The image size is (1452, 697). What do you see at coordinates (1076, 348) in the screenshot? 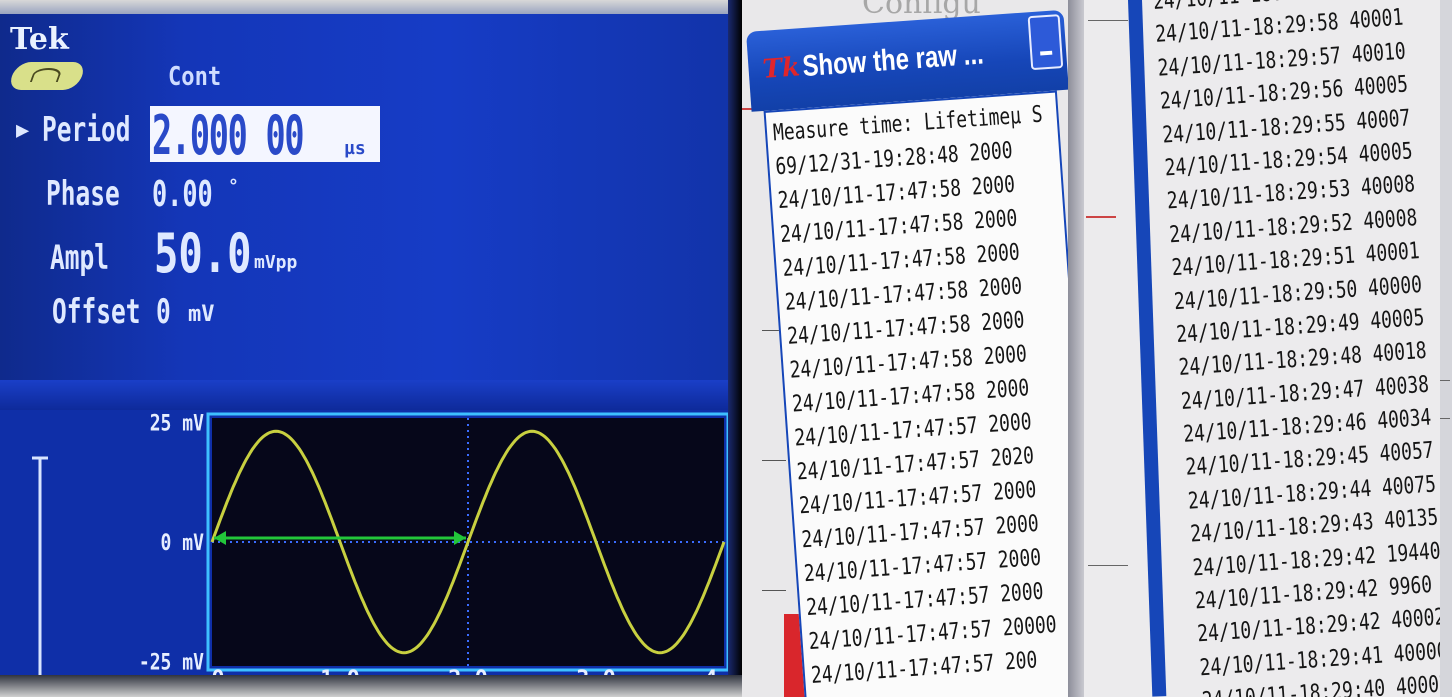
I see `window-edge` at bounding box center [1076, 348].